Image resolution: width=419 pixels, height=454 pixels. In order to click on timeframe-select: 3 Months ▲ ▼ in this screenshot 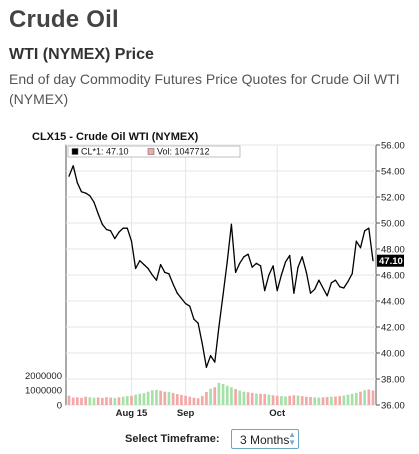, I will do `click(265, 439)`.